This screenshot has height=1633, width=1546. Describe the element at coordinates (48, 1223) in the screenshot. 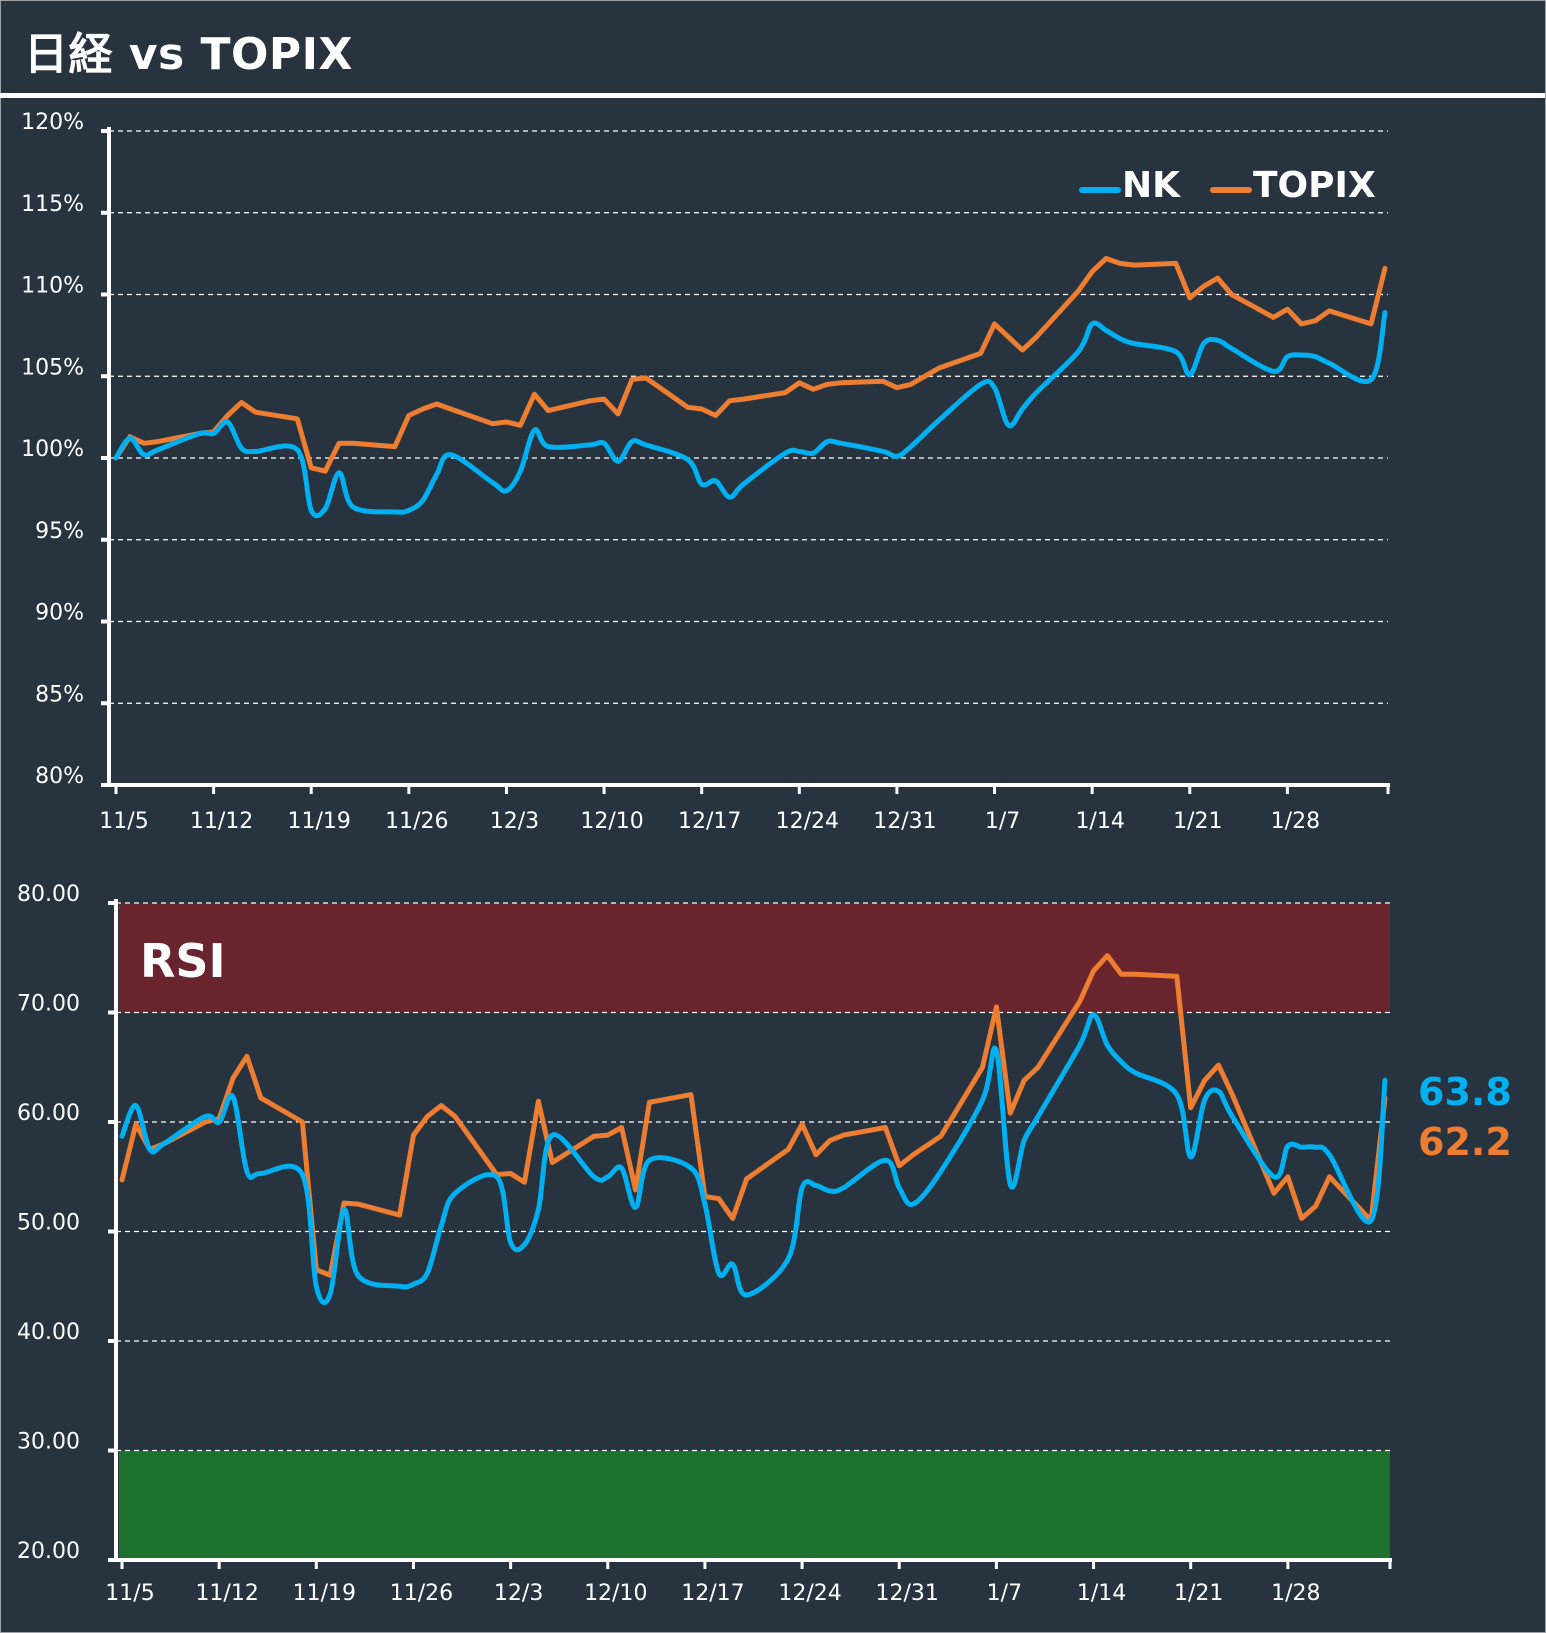

I see `y-tick-label: 50.00` at that location.